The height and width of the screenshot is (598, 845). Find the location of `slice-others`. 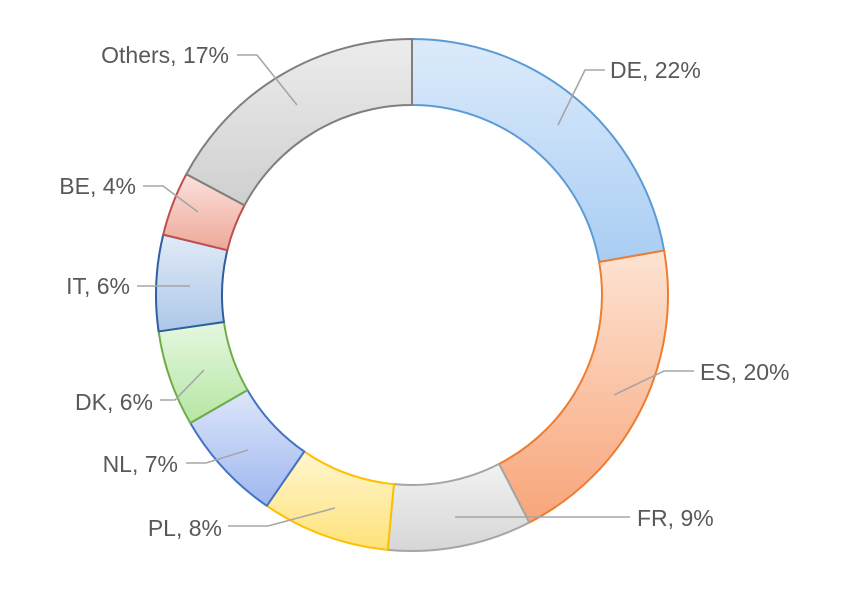

slice-others is located at coordinates (299, 122).